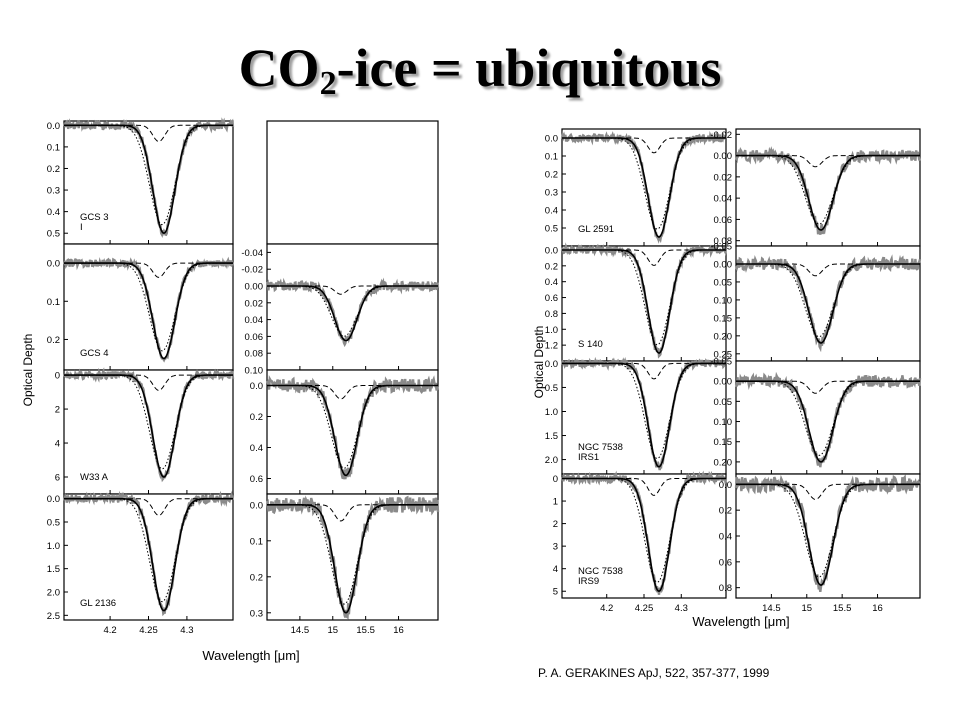 The image size is (960, 720). Describe the element at coordinates (721, 247) in the screenshot. I see `y-tick-label: -0.05` at that location.